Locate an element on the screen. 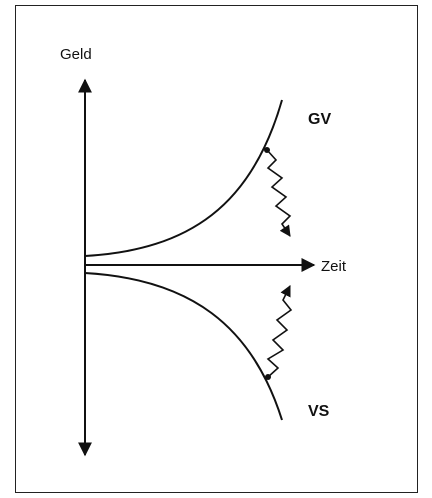 The image size is (432, 498). vs-curve is located at coordinates (183, 346).